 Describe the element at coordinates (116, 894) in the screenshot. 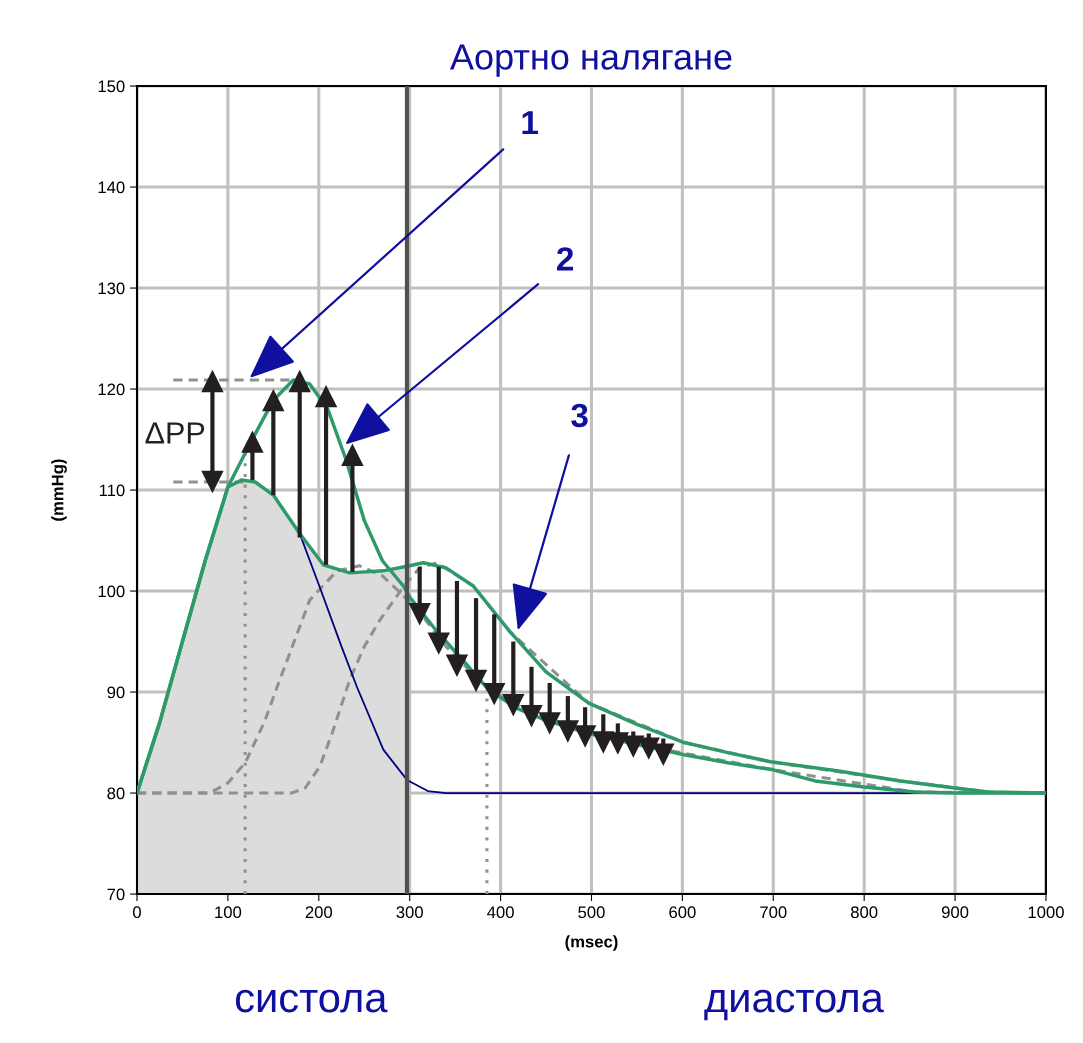

I see `y-tick-label: 70` at that location.